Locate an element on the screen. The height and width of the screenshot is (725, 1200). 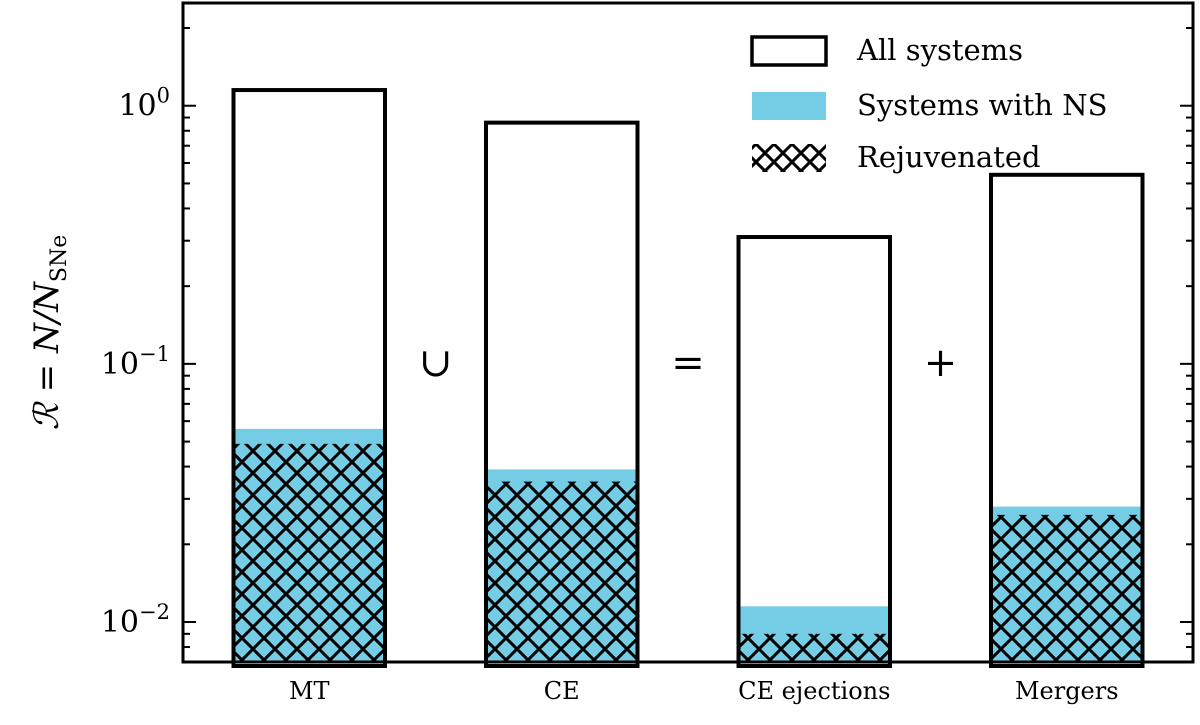
bar-rejuvenated-ce-ejections is located at coordinates (814, 647).